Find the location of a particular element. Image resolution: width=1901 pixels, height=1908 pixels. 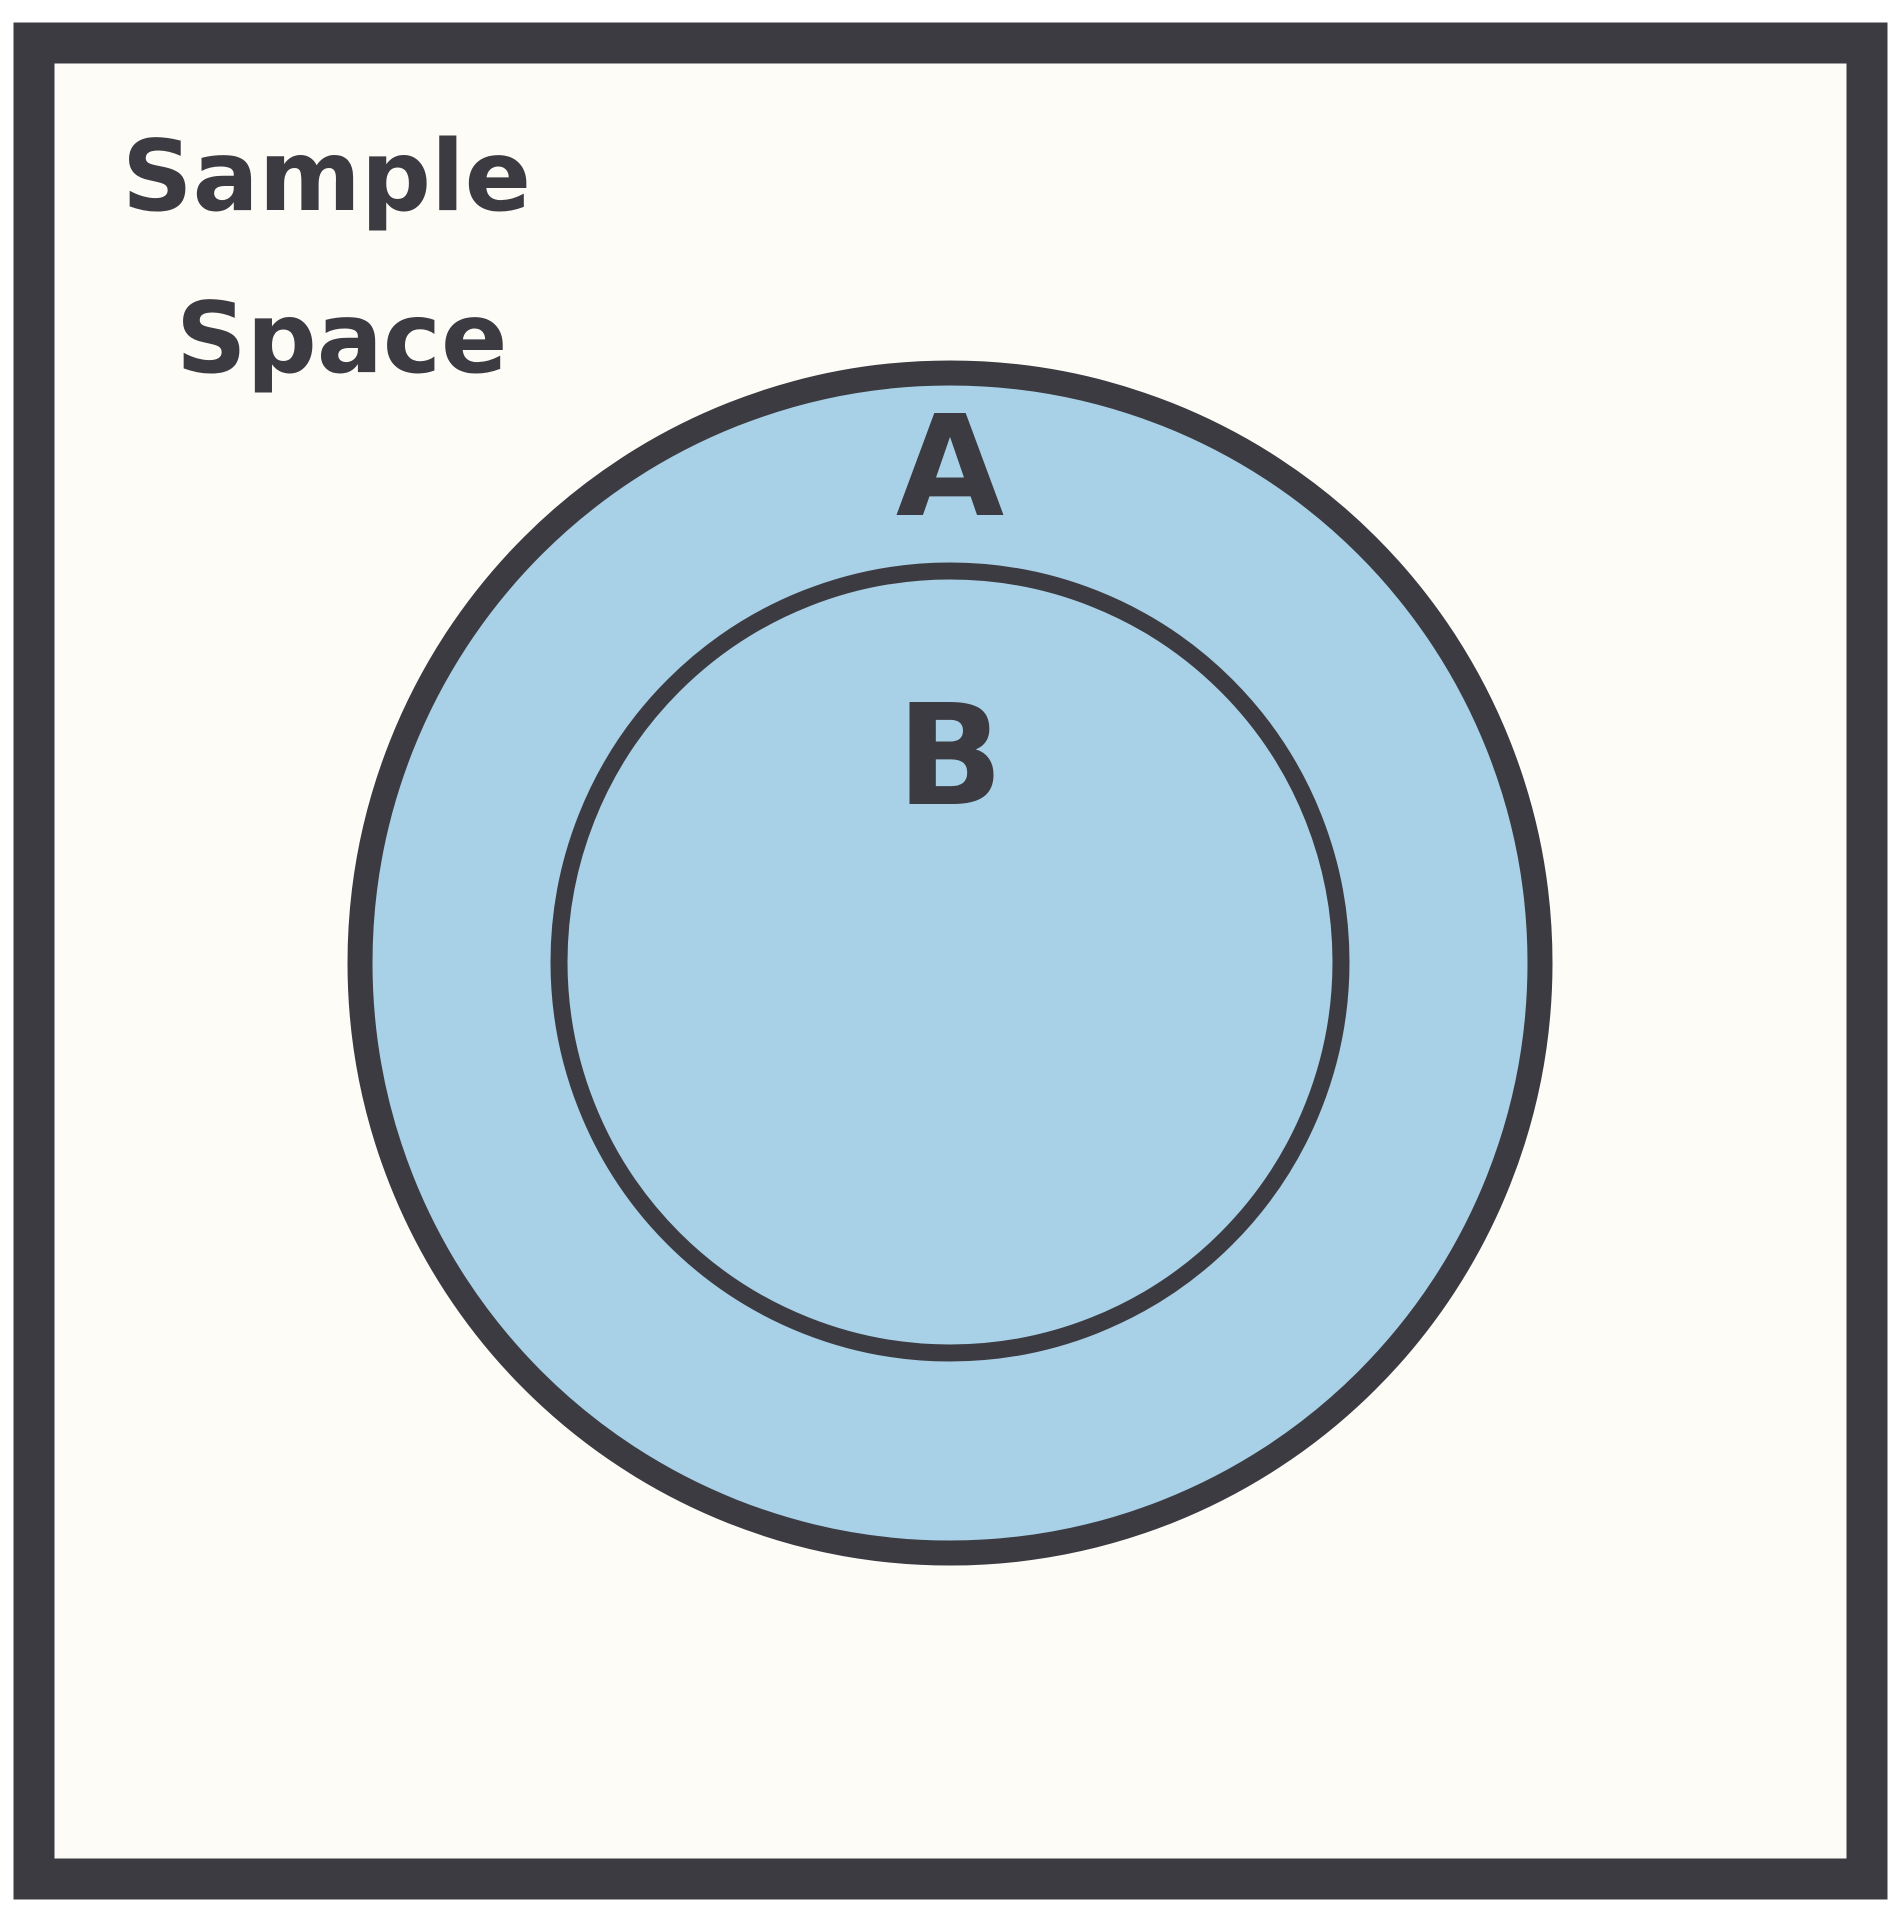

set-b-label: B is located at coordinates (950, 756).